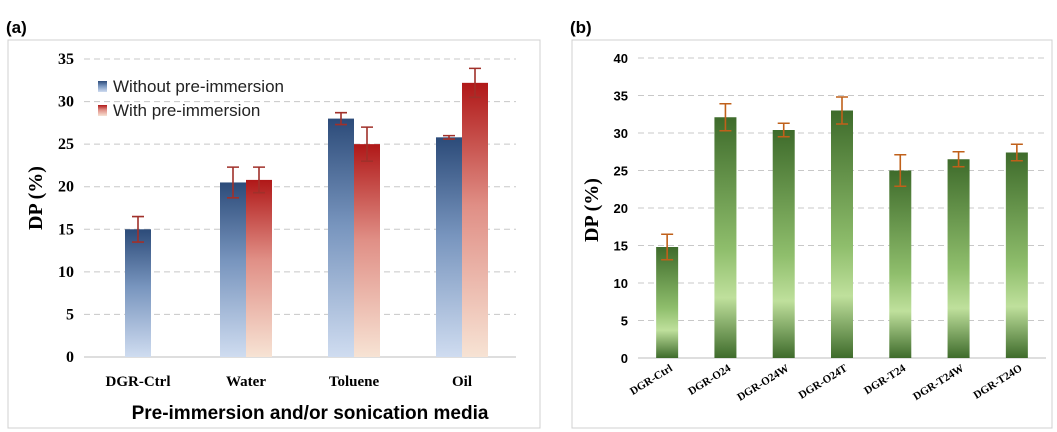 The image size is (1057, 432). Describe the element at coordinates (621, 96) in the screenshot. I see `panel-b-y-tick-label: 35` at that location.